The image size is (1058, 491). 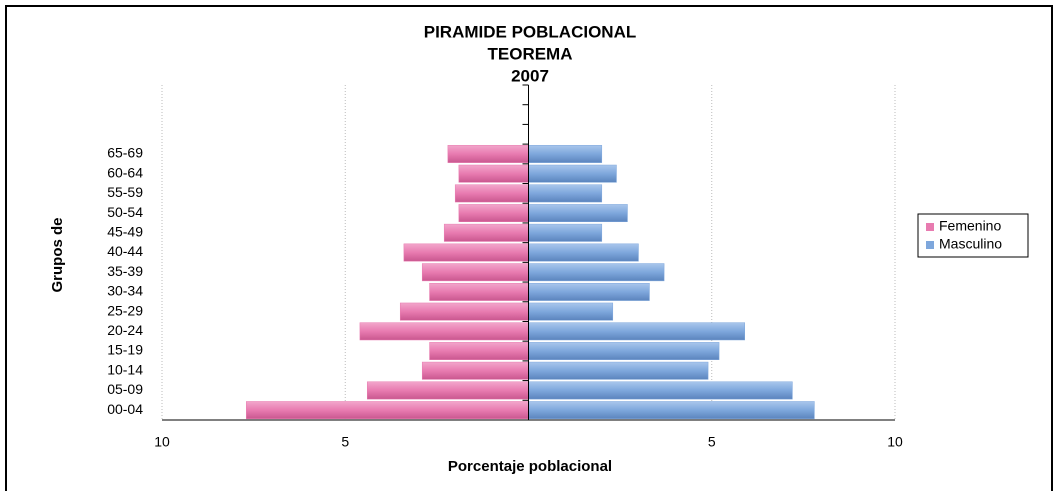 What do you see at coordinates (125, 291) in the screenshot?
I see `y-tick-label: 30-34` at bounding box center [125, 291].